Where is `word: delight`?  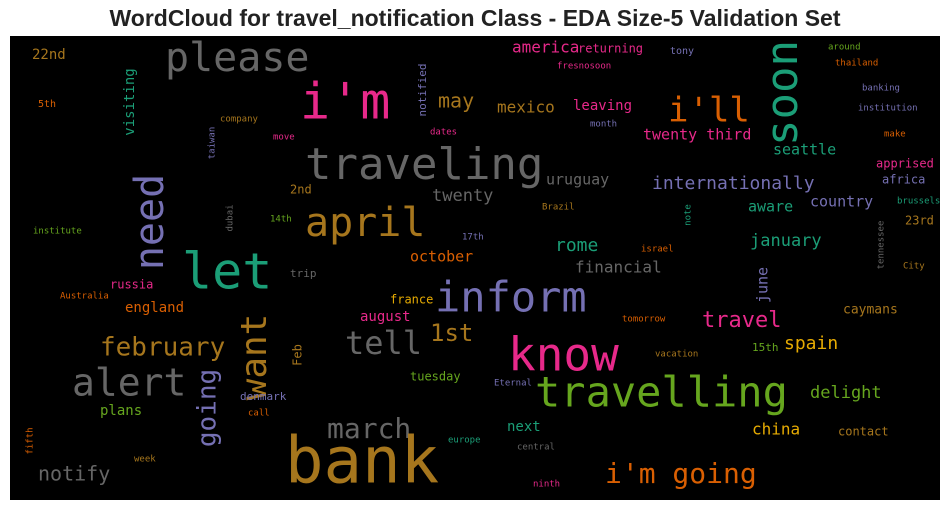
word: delight is located at coordinates (846, 393).